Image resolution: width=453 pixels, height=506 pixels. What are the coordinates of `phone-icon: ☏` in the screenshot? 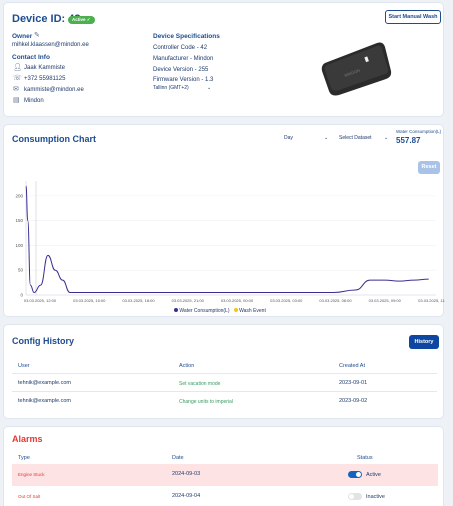 It's located at (17, 78).